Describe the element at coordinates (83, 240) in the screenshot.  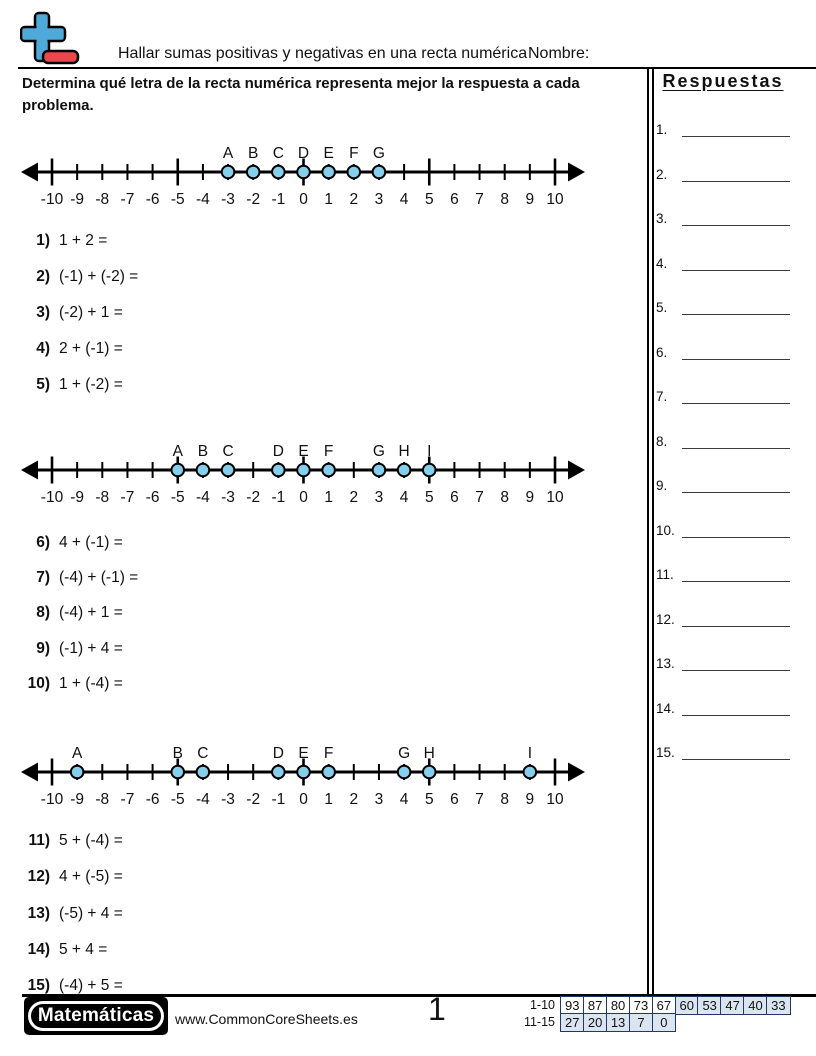
I see `problem-expression: 1 + 2 =` at that location.